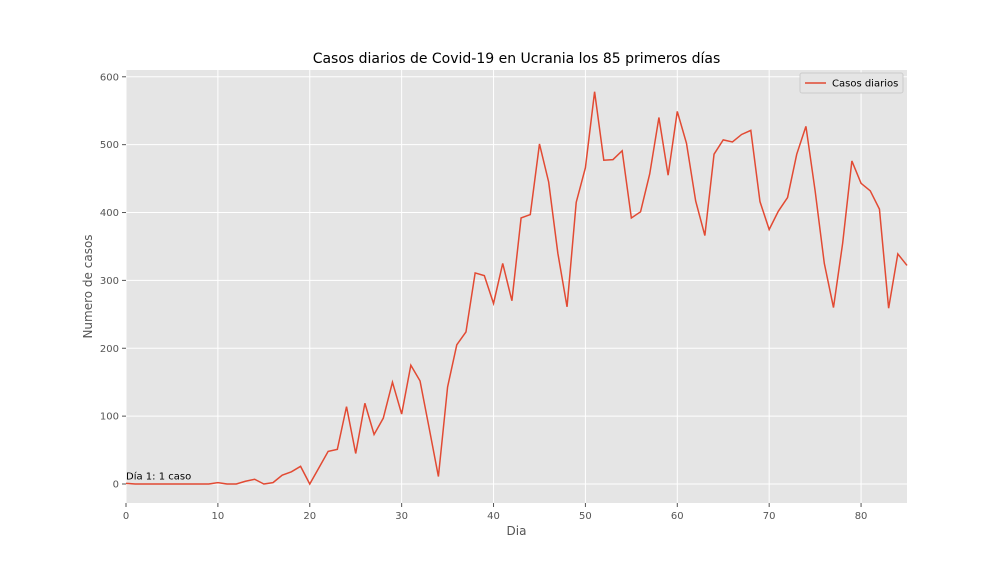  I want to click on y-tick-label: 400, so click(109, 213).